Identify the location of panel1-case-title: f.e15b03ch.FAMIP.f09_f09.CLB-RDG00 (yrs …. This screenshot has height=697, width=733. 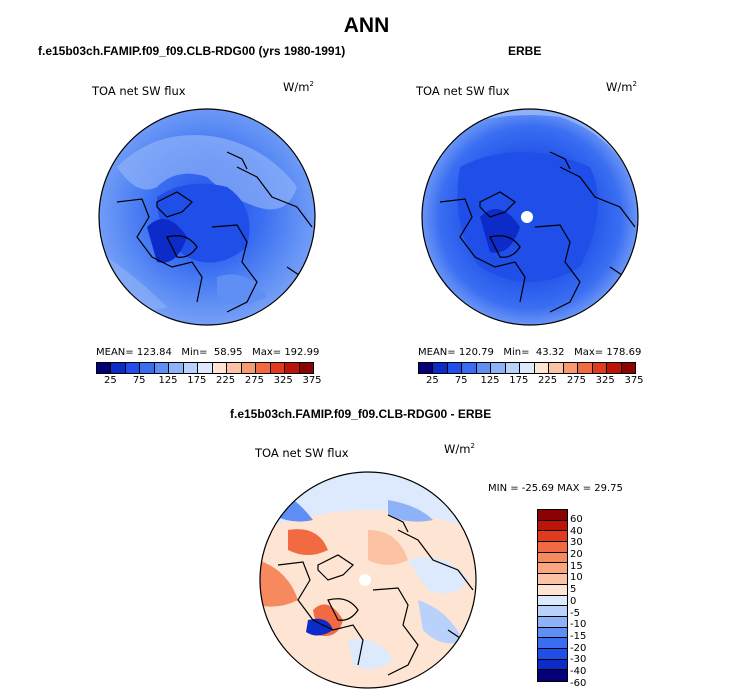
(192, 51).